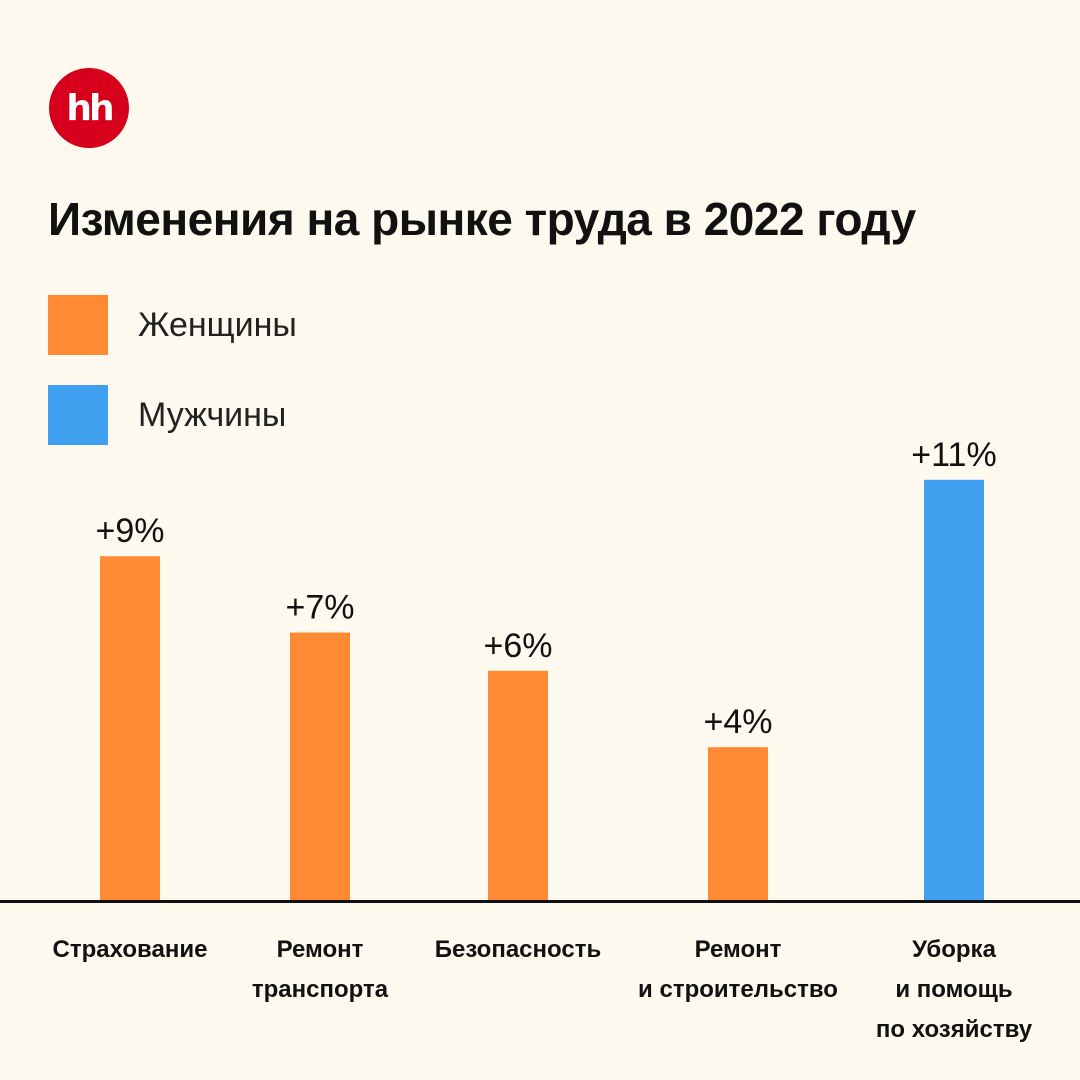  What do you see at coordinates (78, 415) in the screenshot?
I see `legend-swatch-men` at bounding box center [78, 415].